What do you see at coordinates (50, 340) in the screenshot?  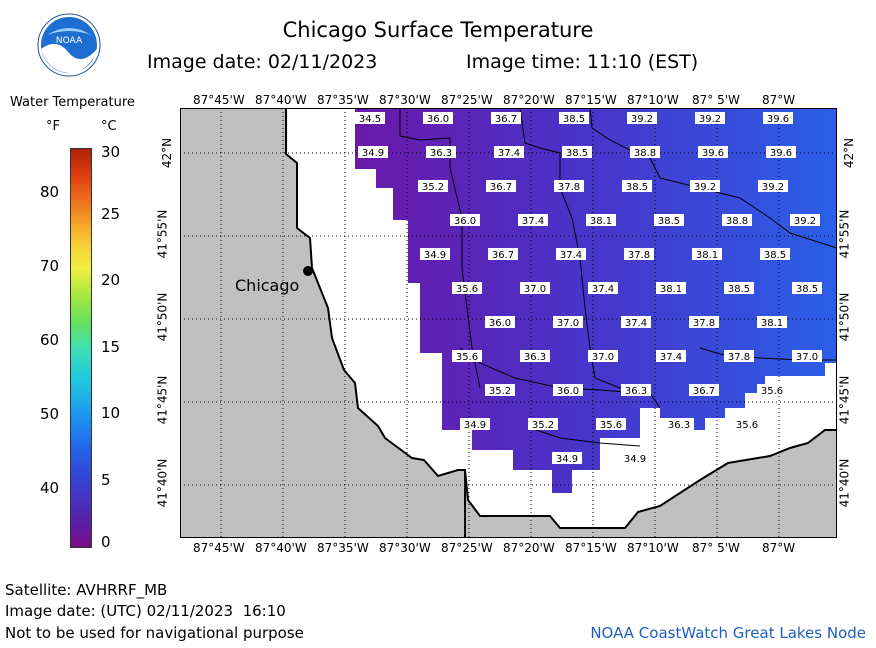 I see `f-tick: 60` at bounding box center [50, 340].